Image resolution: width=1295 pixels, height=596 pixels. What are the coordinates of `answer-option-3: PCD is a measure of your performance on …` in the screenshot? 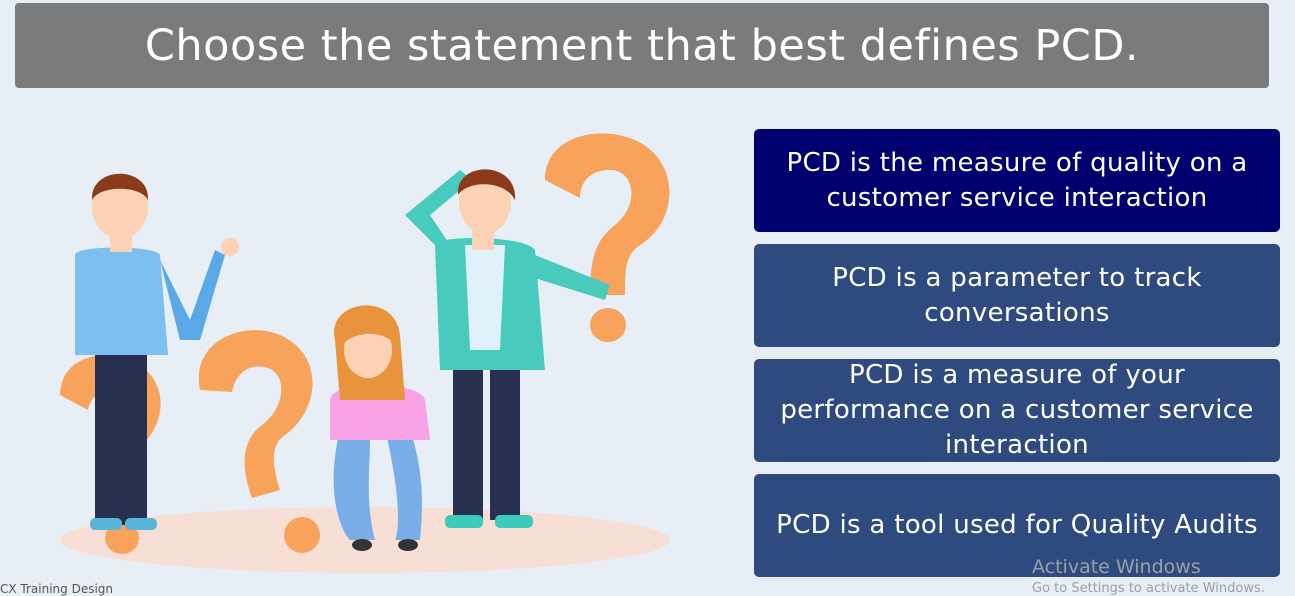 It's located at (1017, 410).